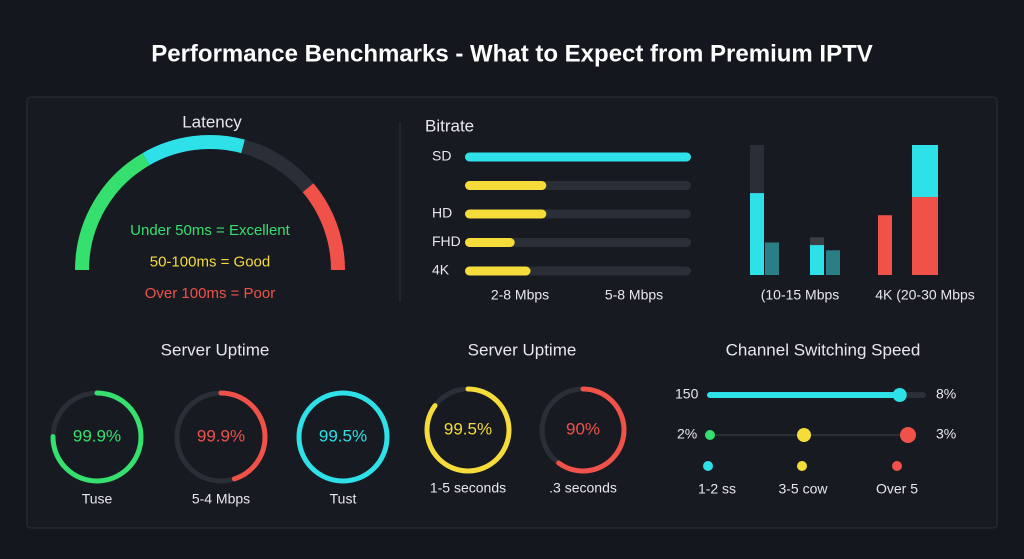 The width and height of the screenshot is (1024, 559). Describe the element at coordinates (210, 261) in the screenshot. I see `legend-label: 50-100ms = Good` at that location.